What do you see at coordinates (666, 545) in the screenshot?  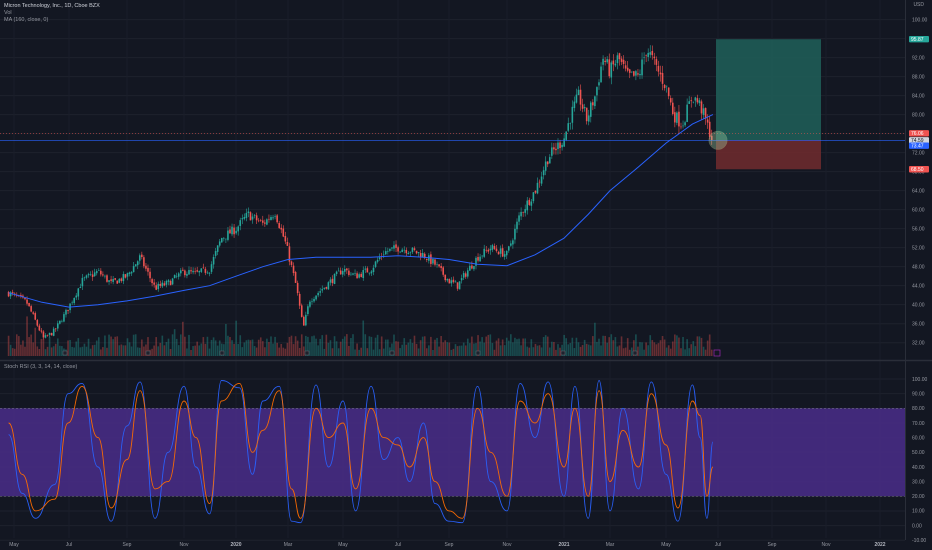 I see `time-tick-label: May` at bounding box center [666, 545].